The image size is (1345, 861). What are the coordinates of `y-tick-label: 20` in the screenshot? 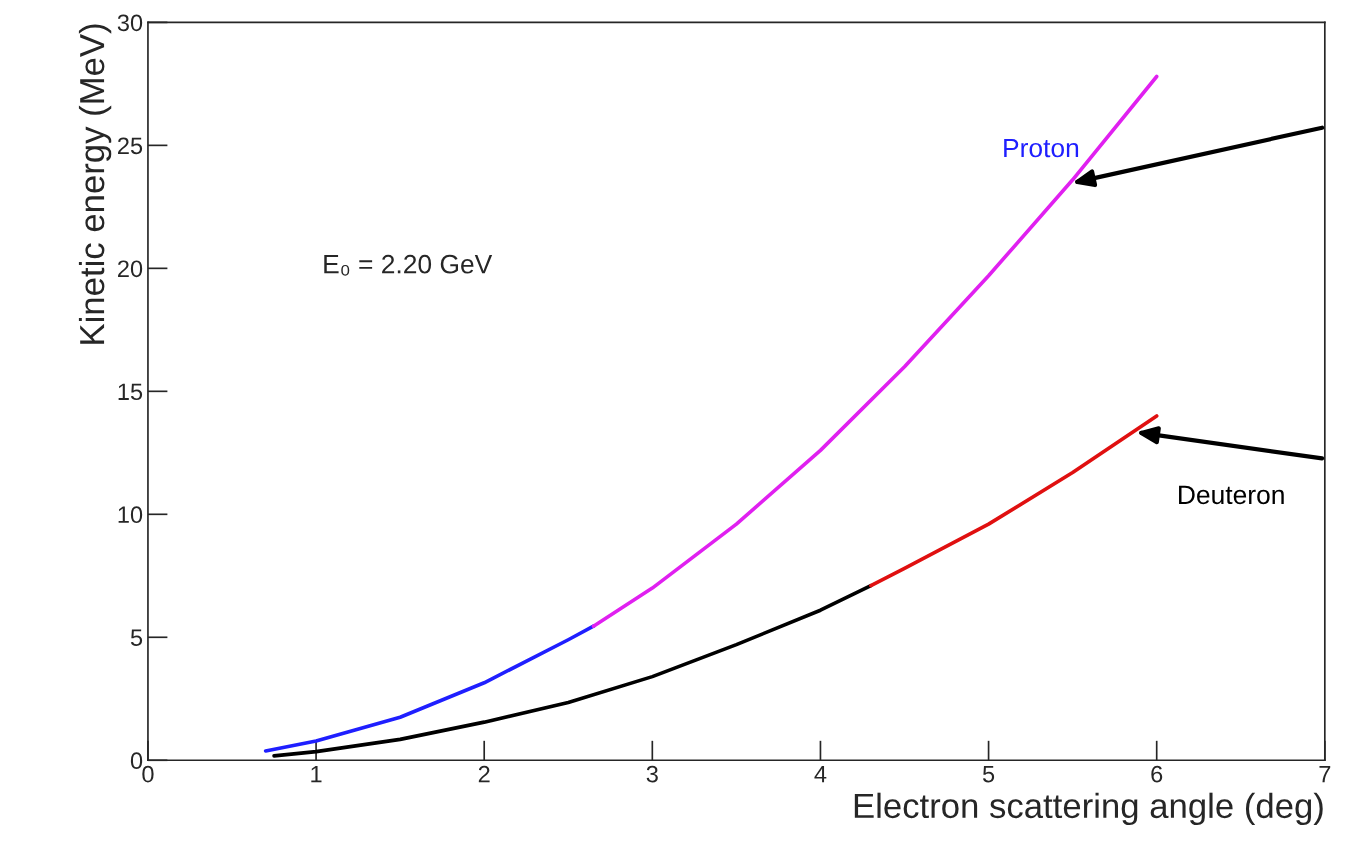 It's located at (130, 269).